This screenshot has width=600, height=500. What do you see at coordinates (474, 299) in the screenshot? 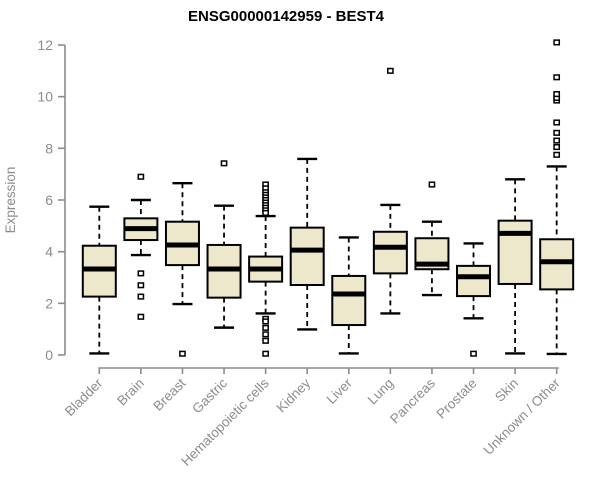
I see `box-prostate` at bounding box center [474, 299].